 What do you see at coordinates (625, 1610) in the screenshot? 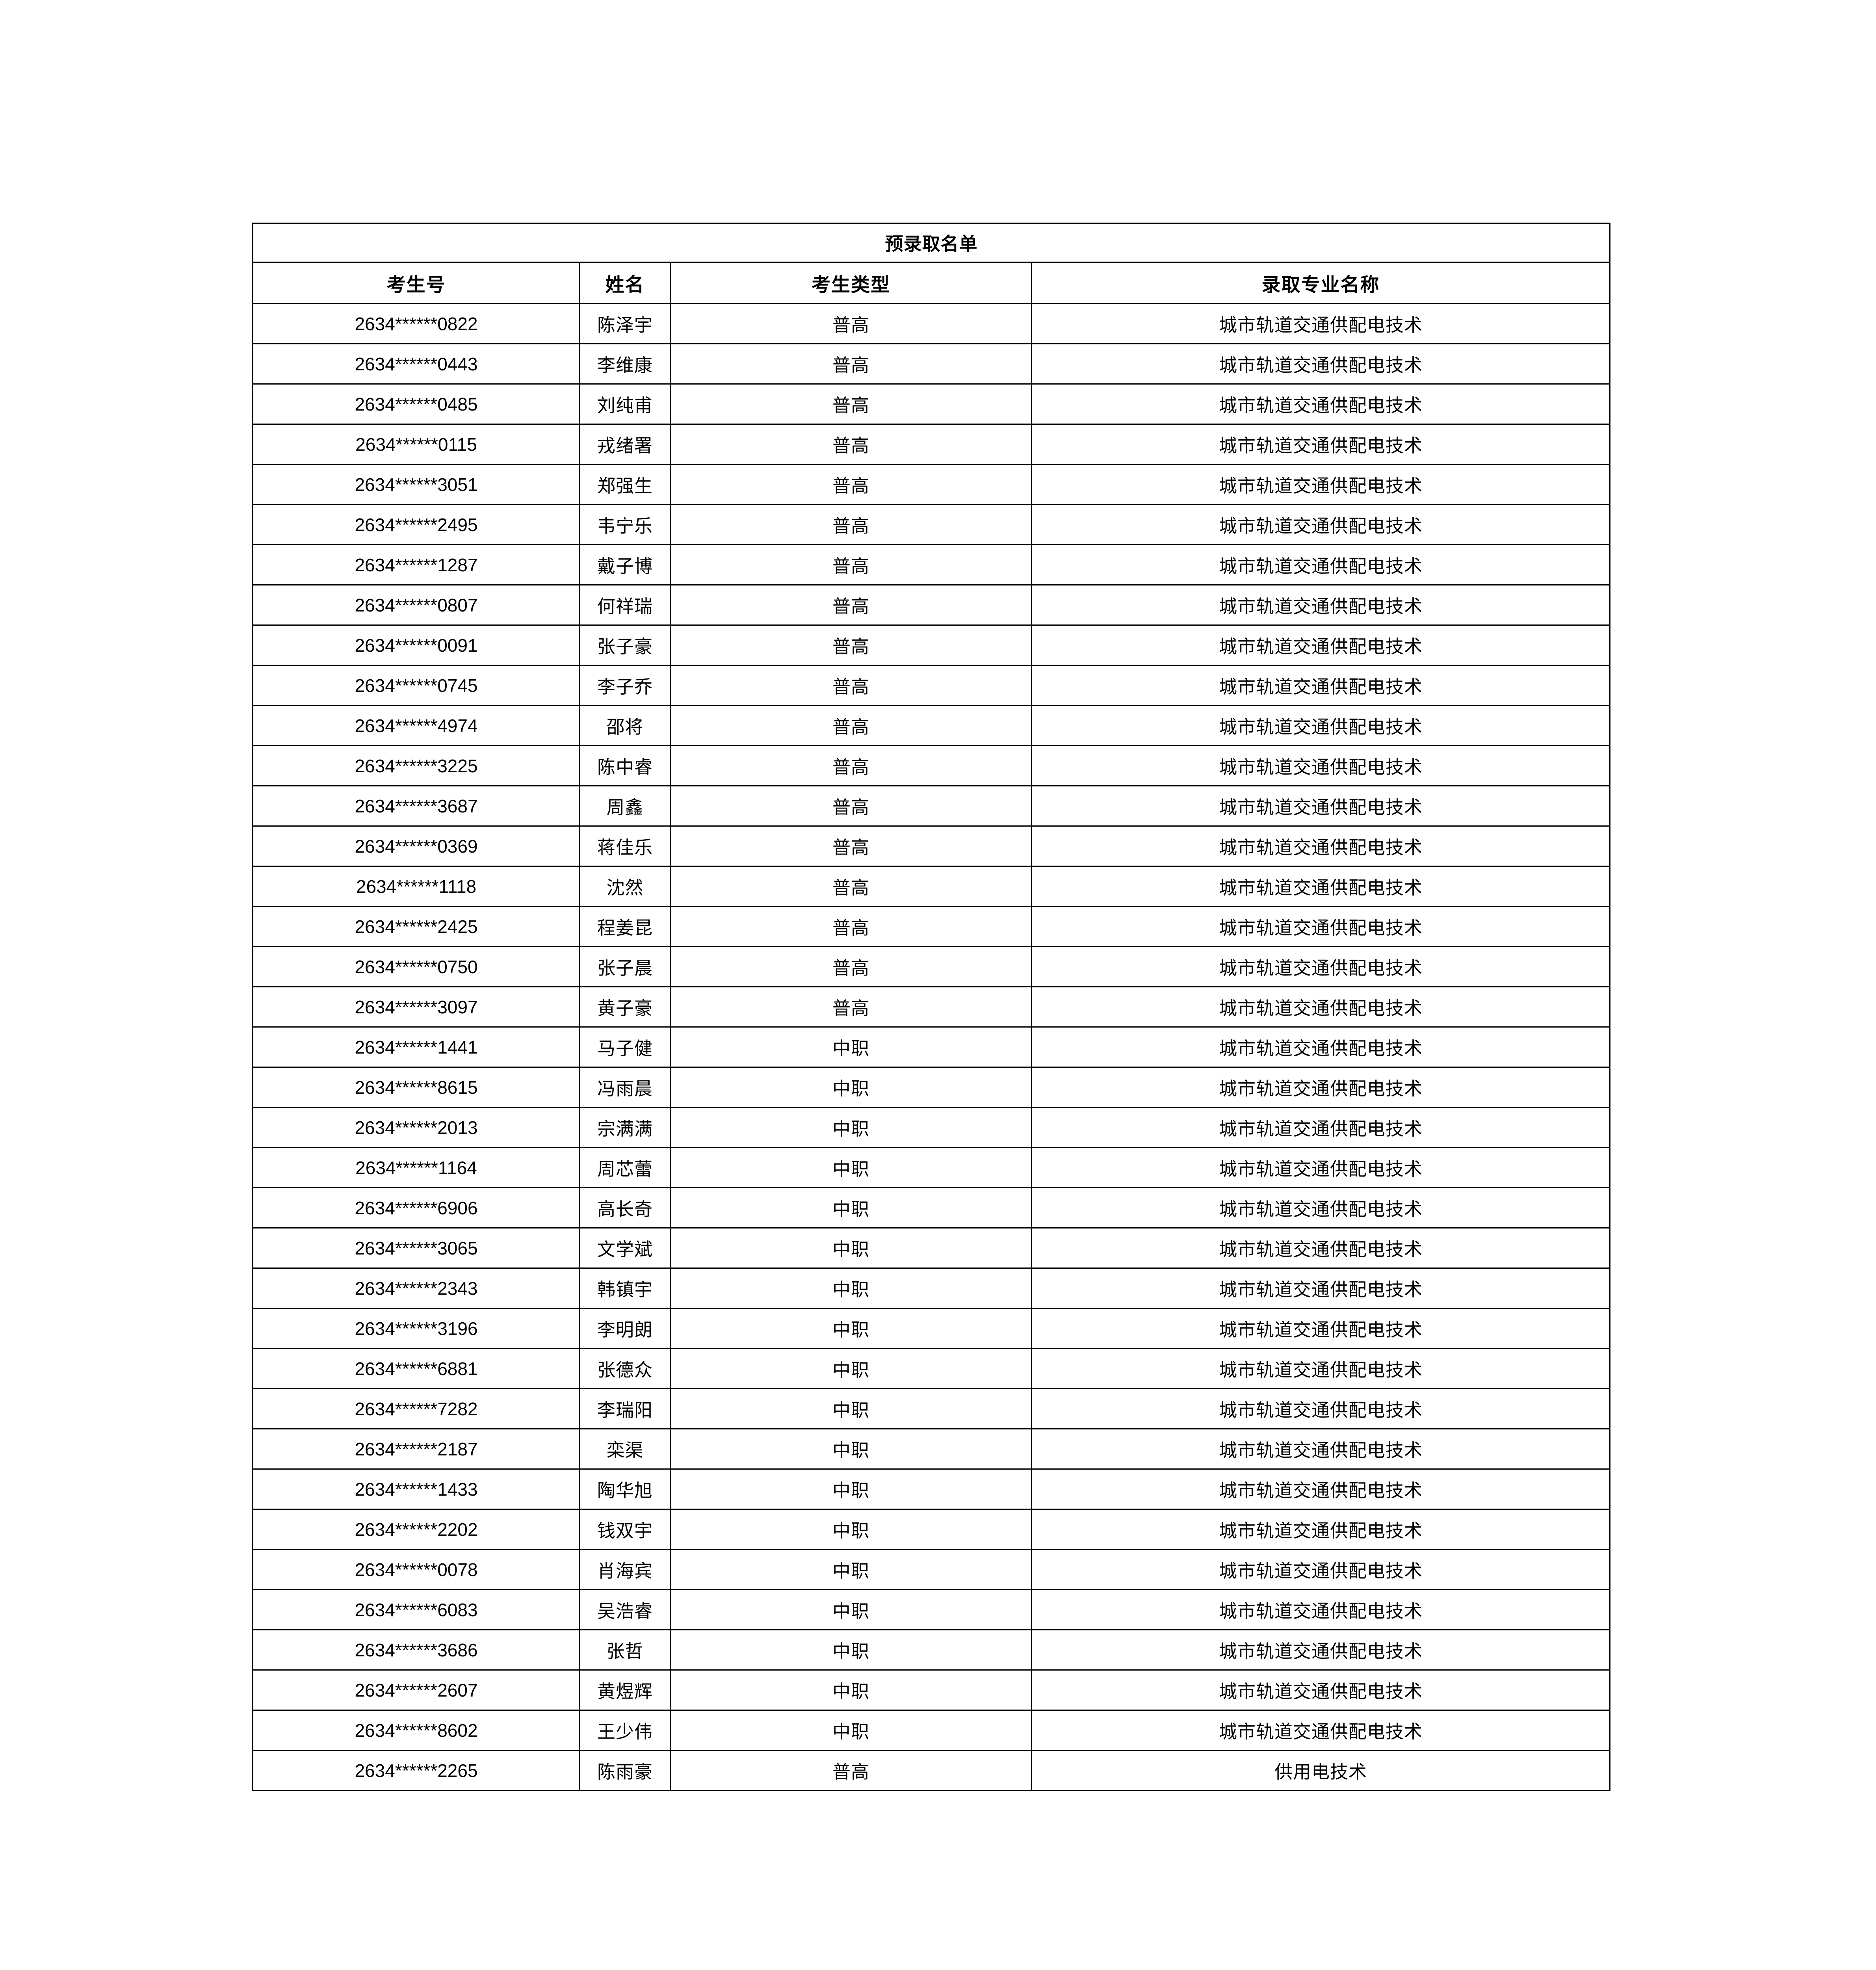
I see `cell-candidate-name: 吴浩睿` at bounding box center [625, 1610].